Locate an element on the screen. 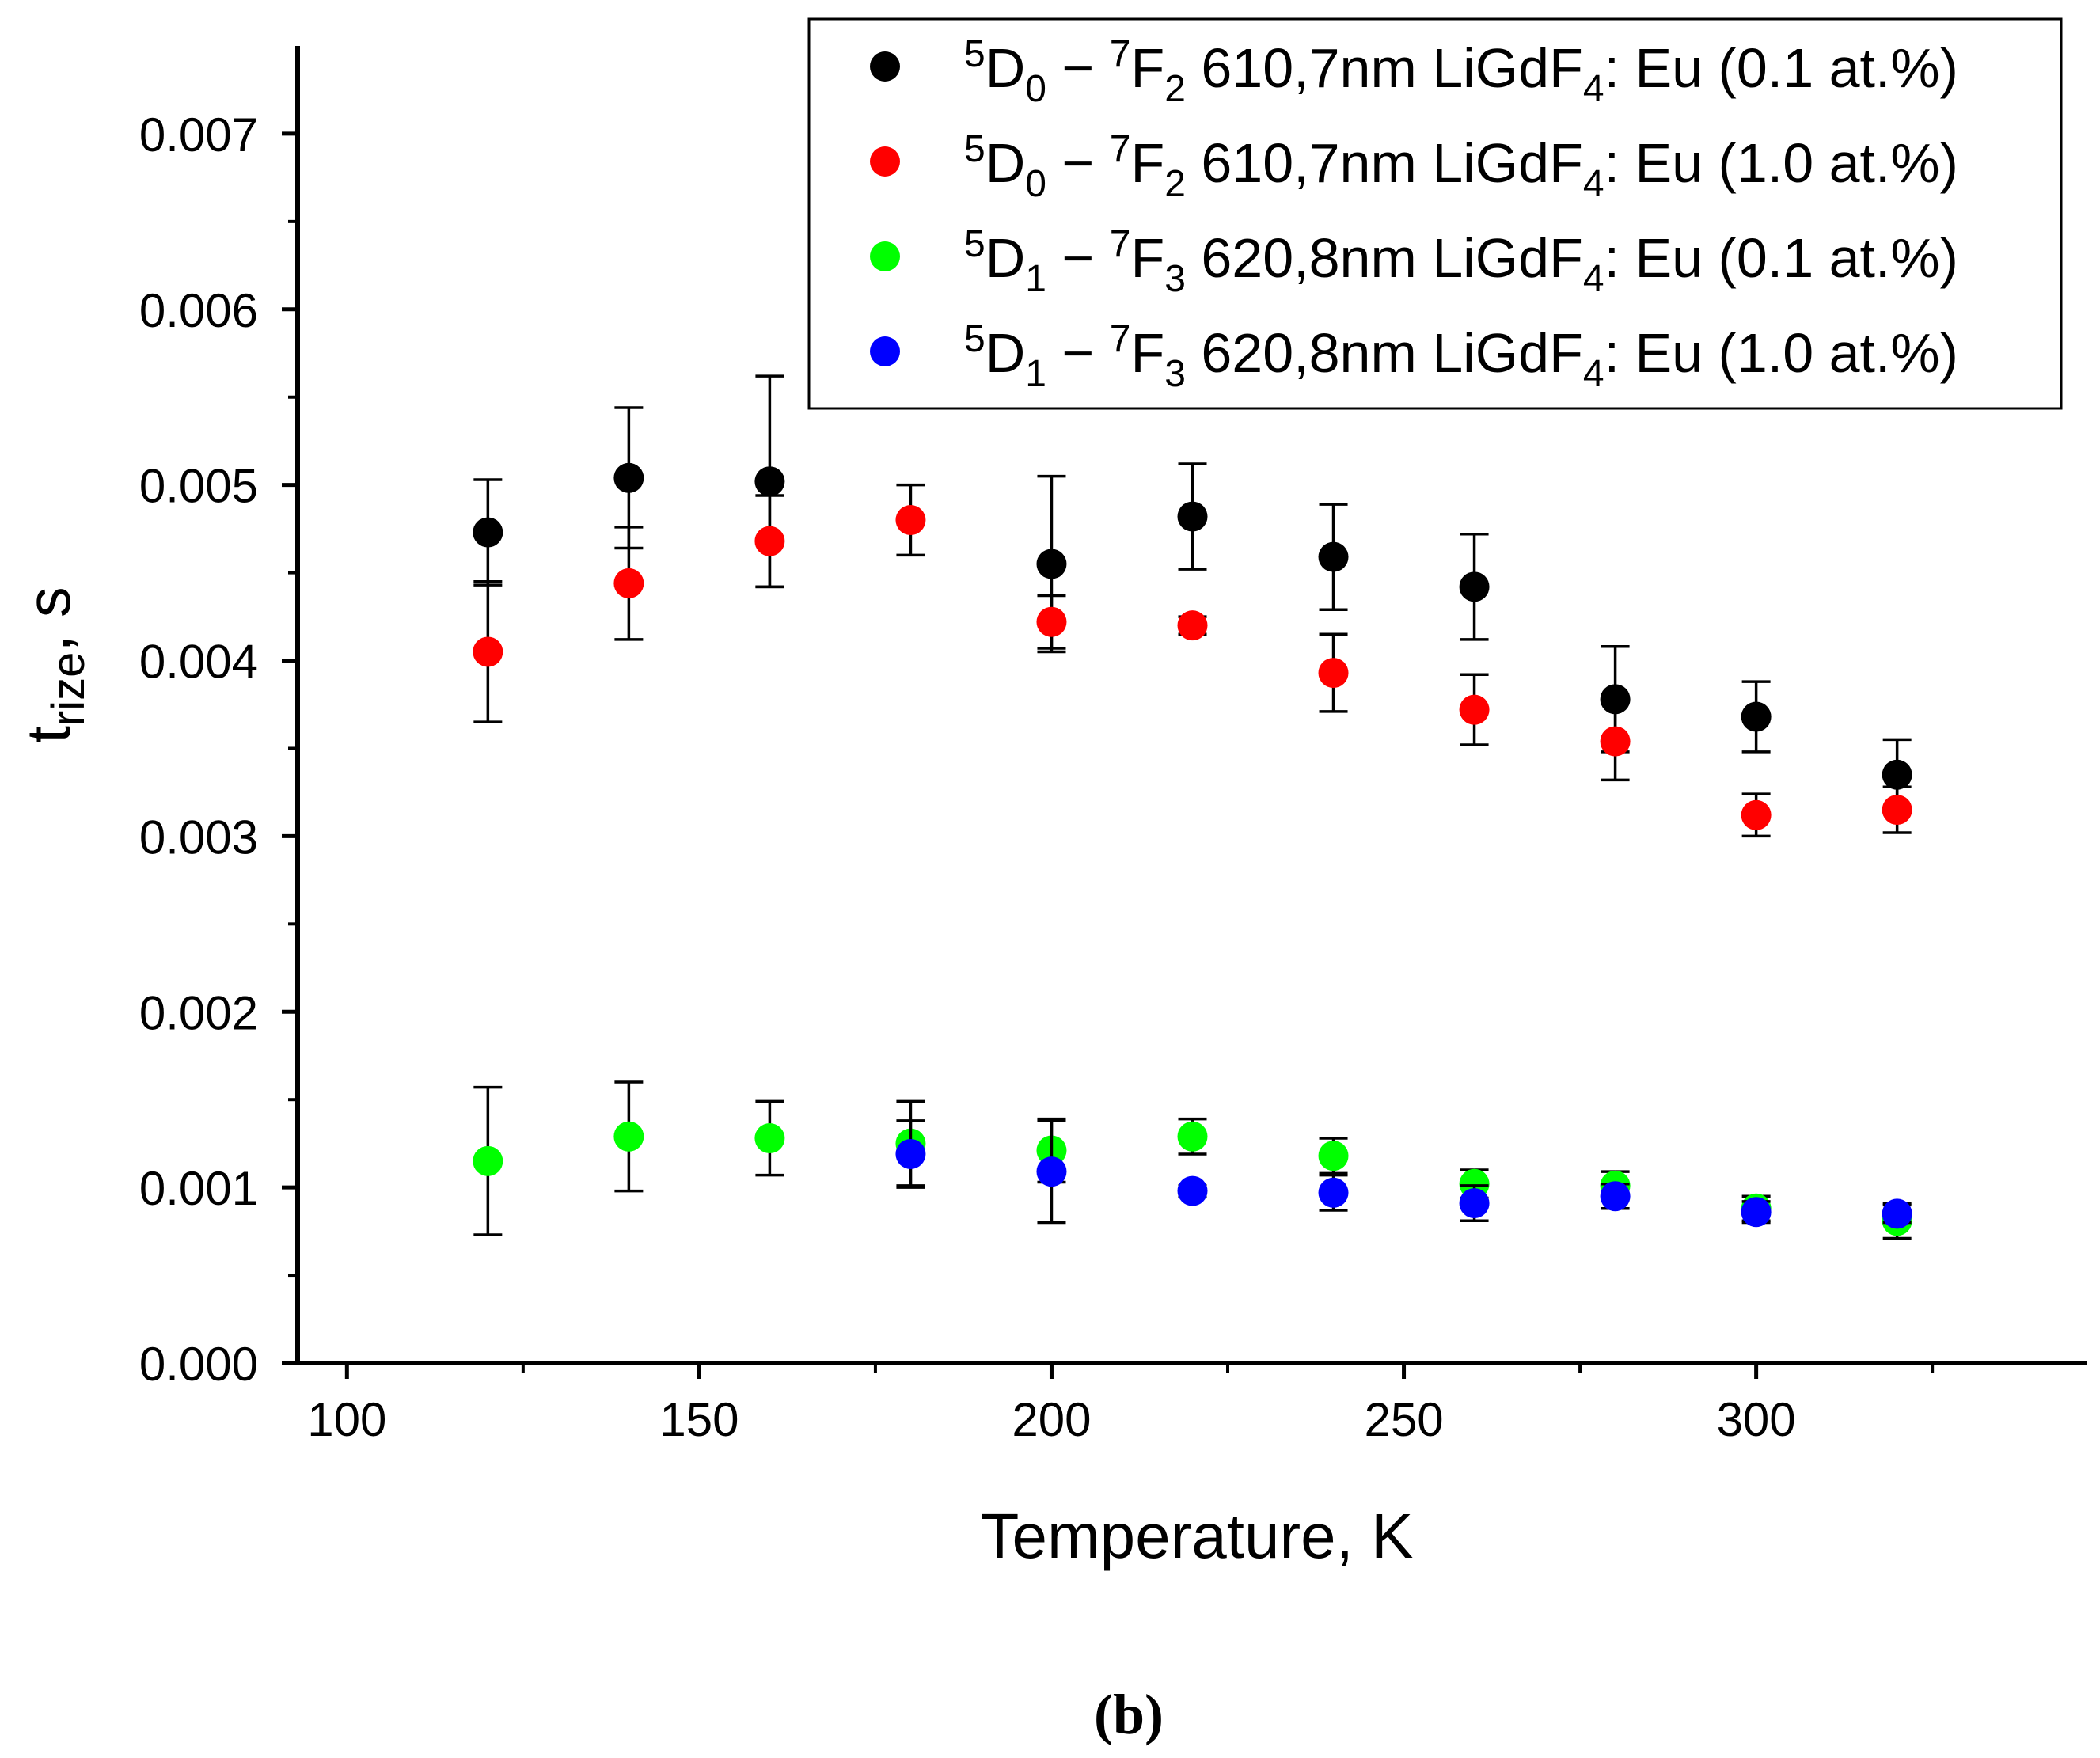 This screenshot has height=1758, width=2100. y-axis-title: trize, s is located at coordinates (53, 665).